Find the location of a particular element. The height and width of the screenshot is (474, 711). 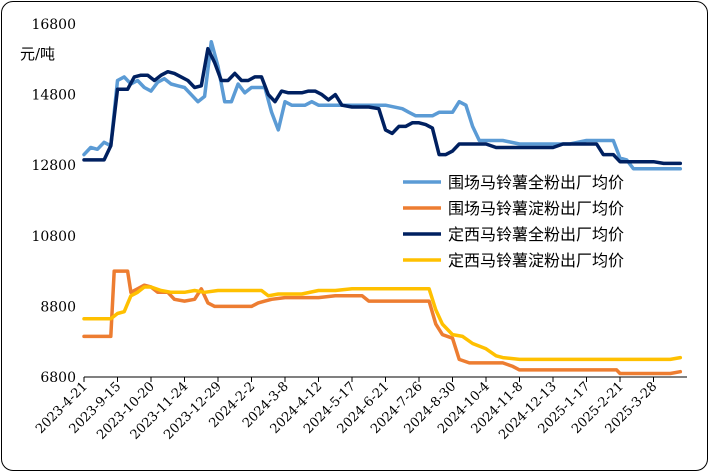

y-axis-unit-label: 元/吨 is located at coordinates (37, 54).